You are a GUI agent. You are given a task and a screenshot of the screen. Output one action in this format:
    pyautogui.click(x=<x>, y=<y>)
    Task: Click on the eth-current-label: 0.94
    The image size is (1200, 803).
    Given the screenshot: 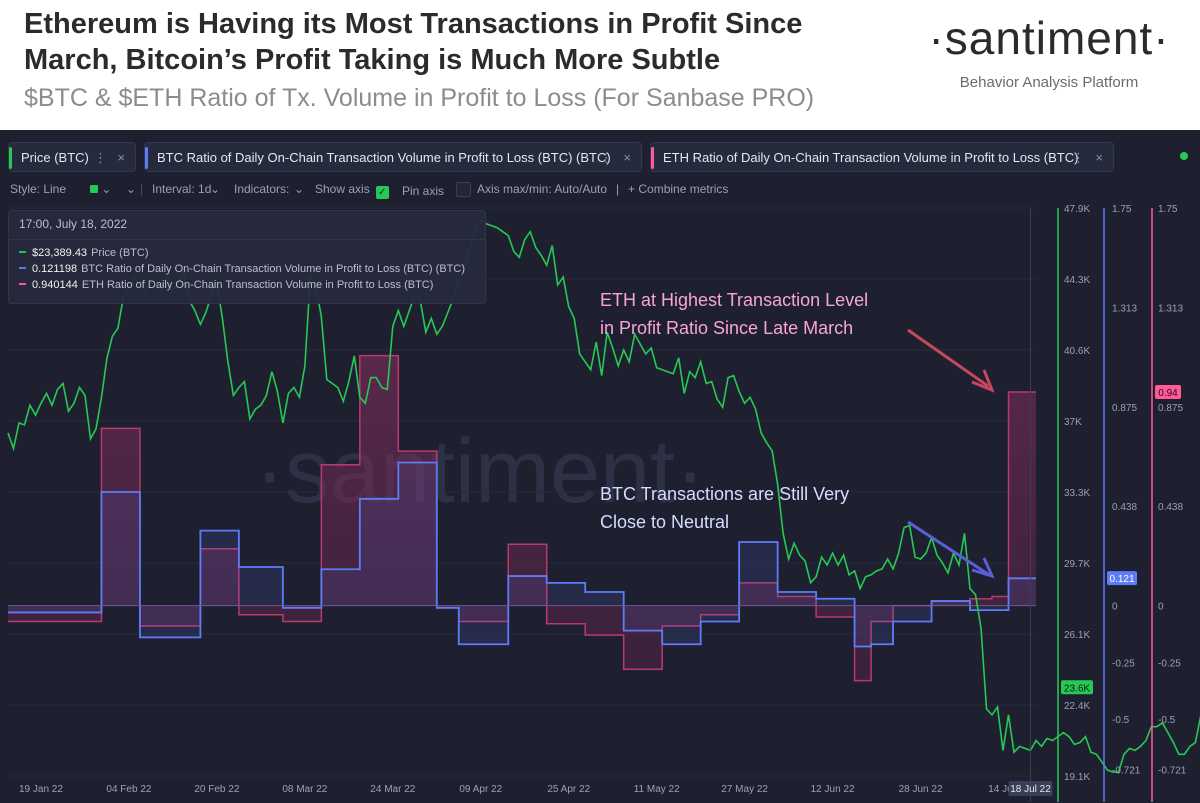 What is the action you would take?
    pyautogui.click(x=1168, y=393)
    